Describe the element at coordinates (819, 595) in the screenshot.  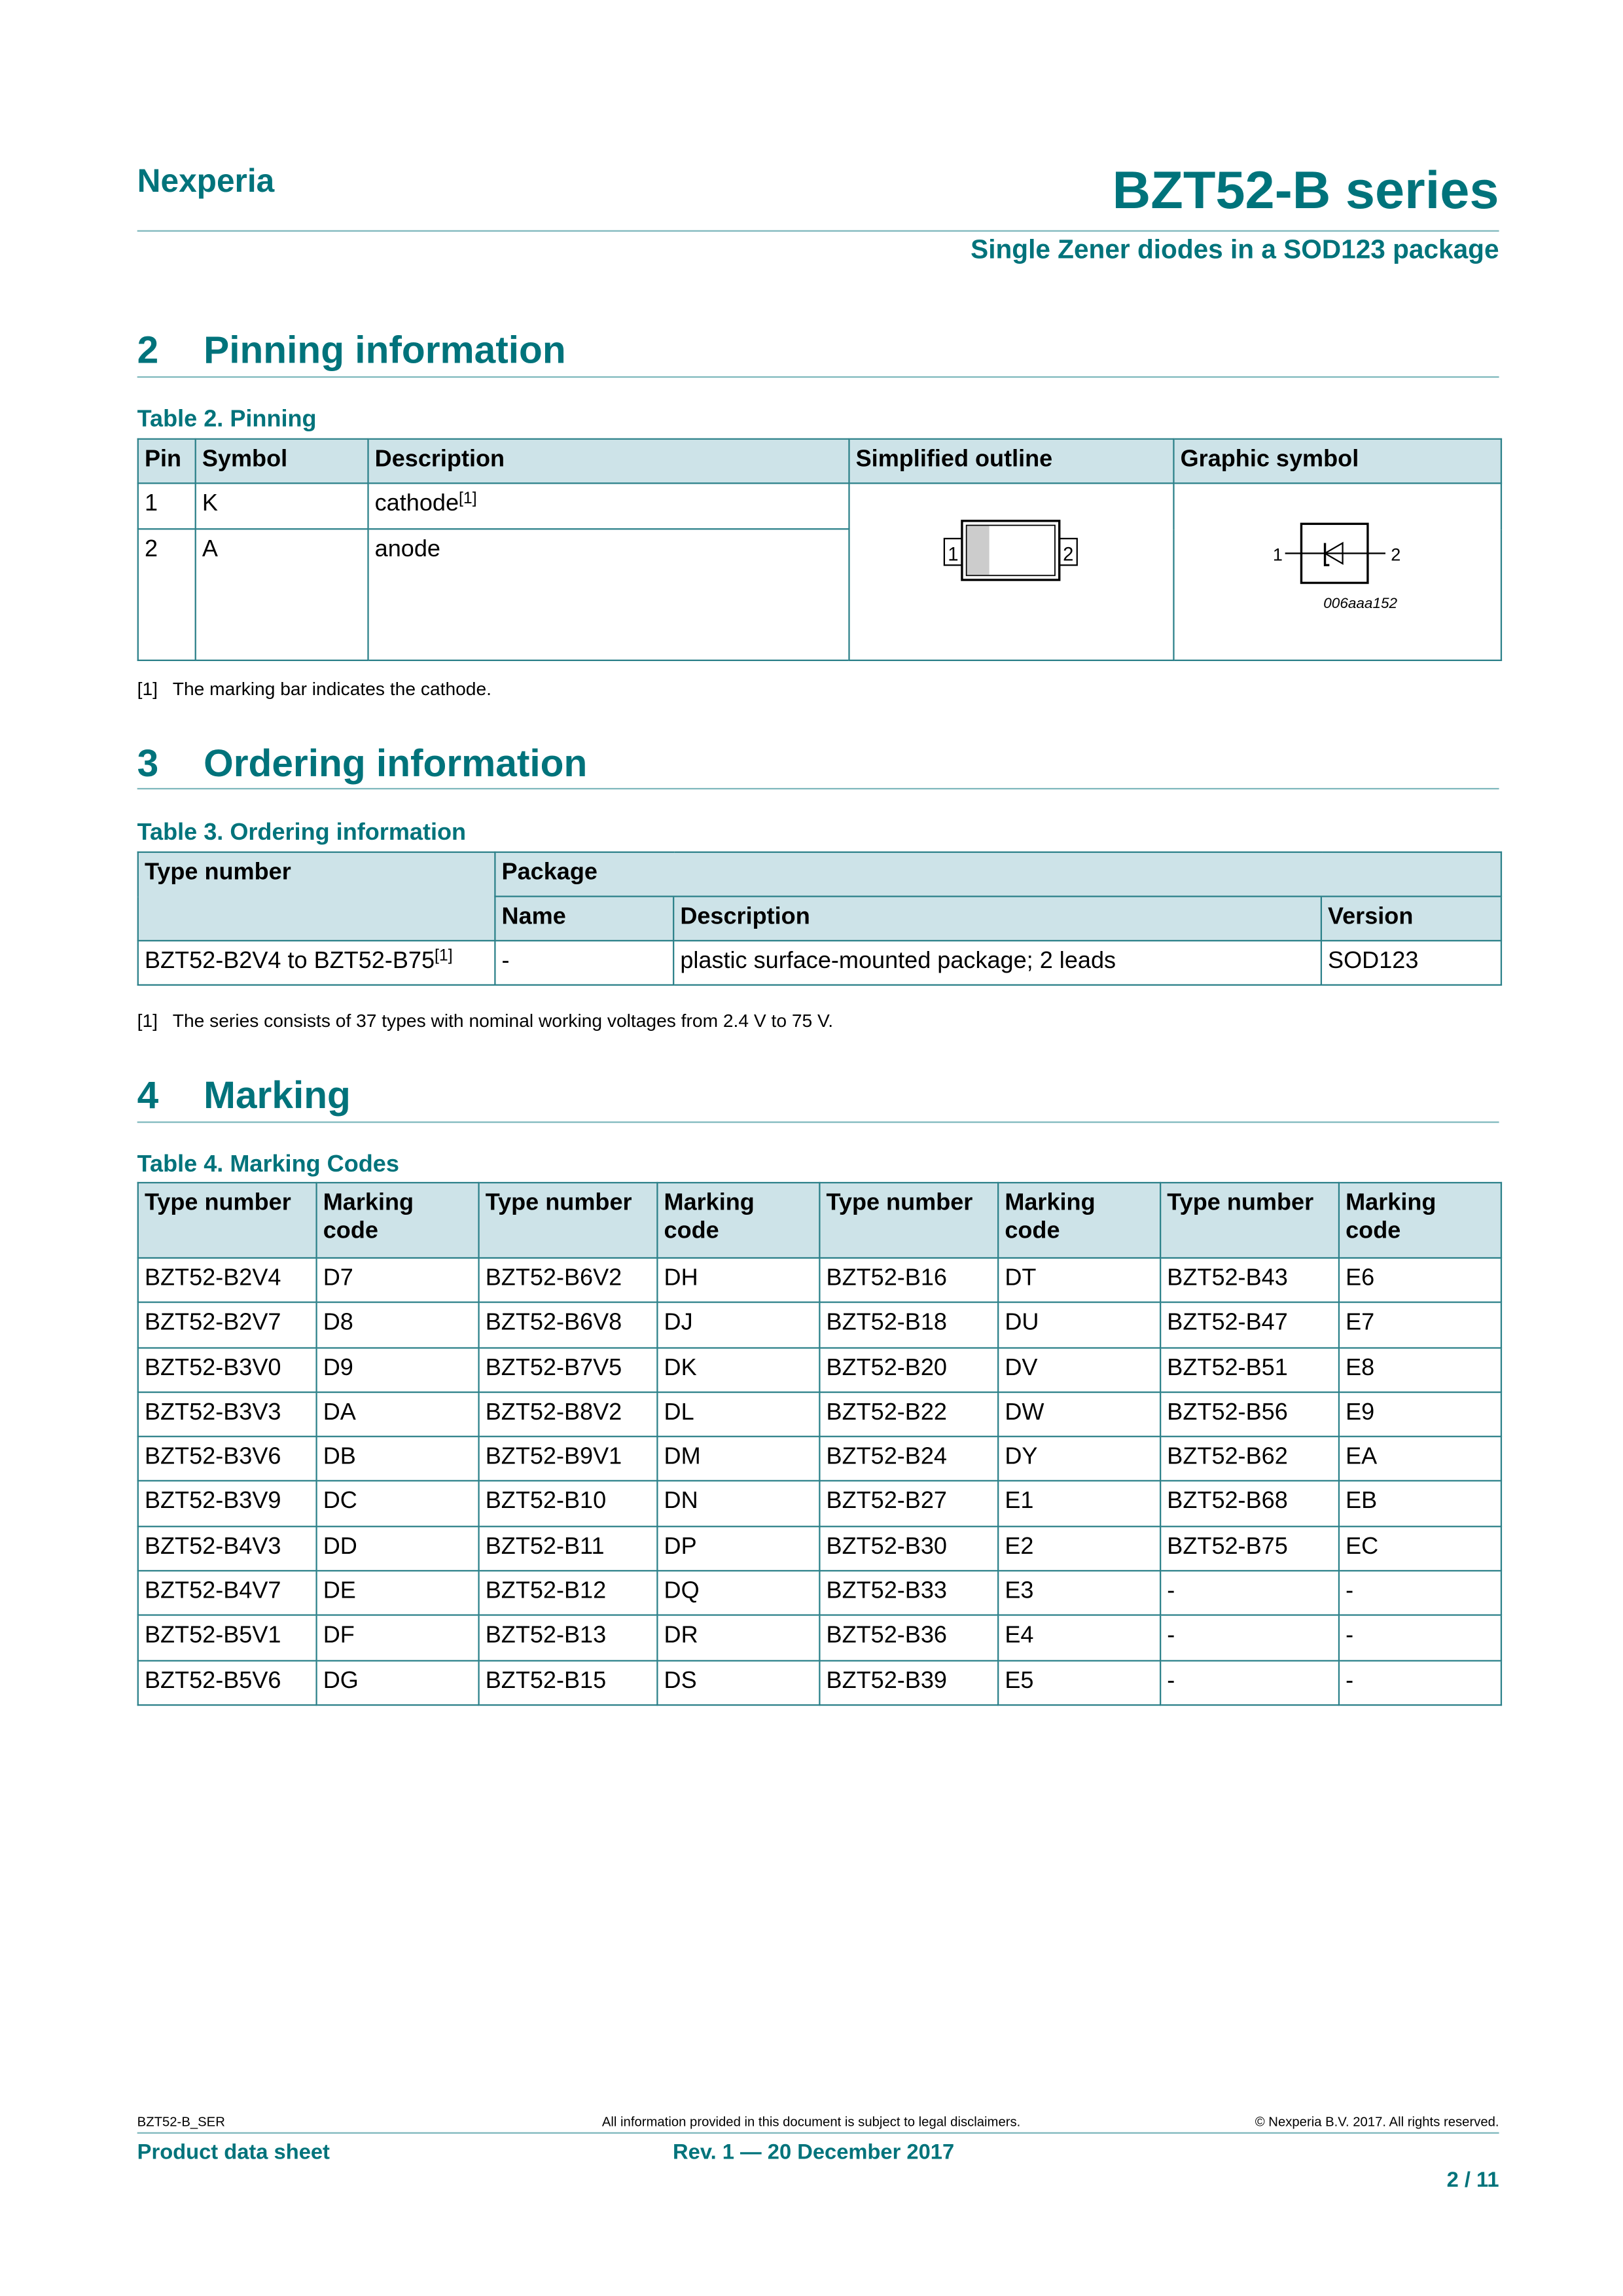
I see `table-row: 2 A anode` at that location.